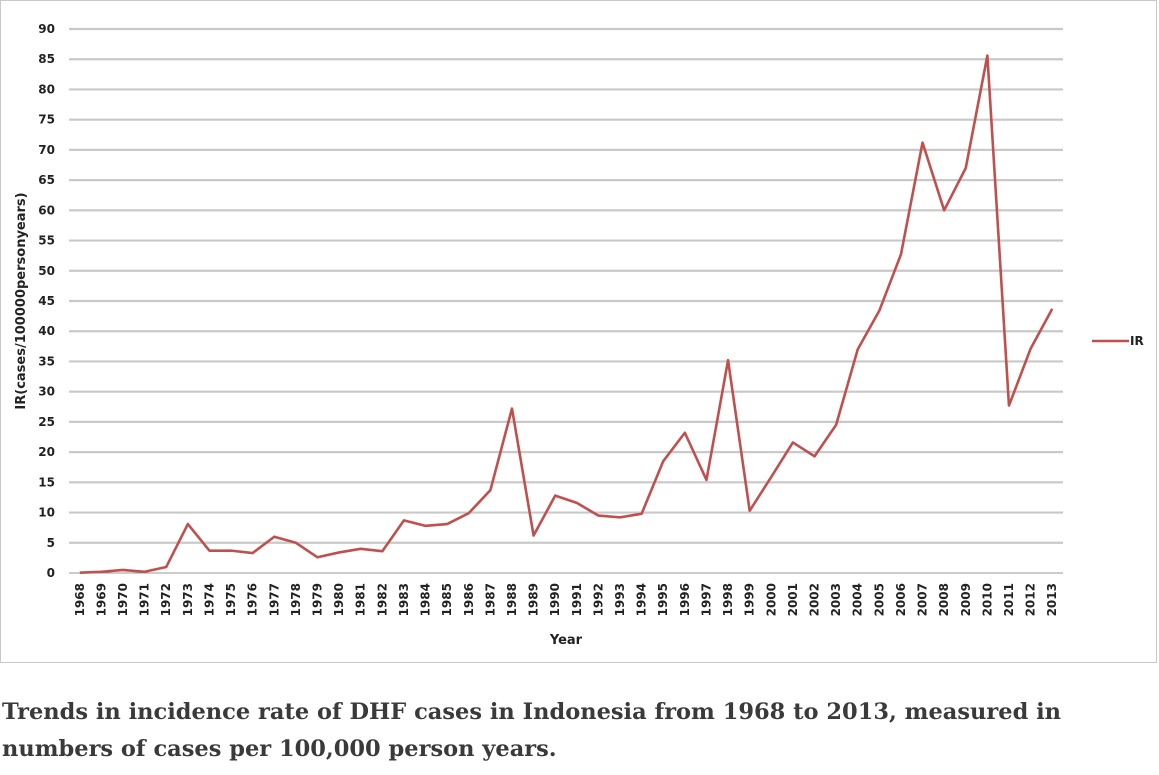 The image size is (1159, 775). Describe the element at coordinates (46, 241) in the screenshot. I see `y-tick-label: 55` at that location.